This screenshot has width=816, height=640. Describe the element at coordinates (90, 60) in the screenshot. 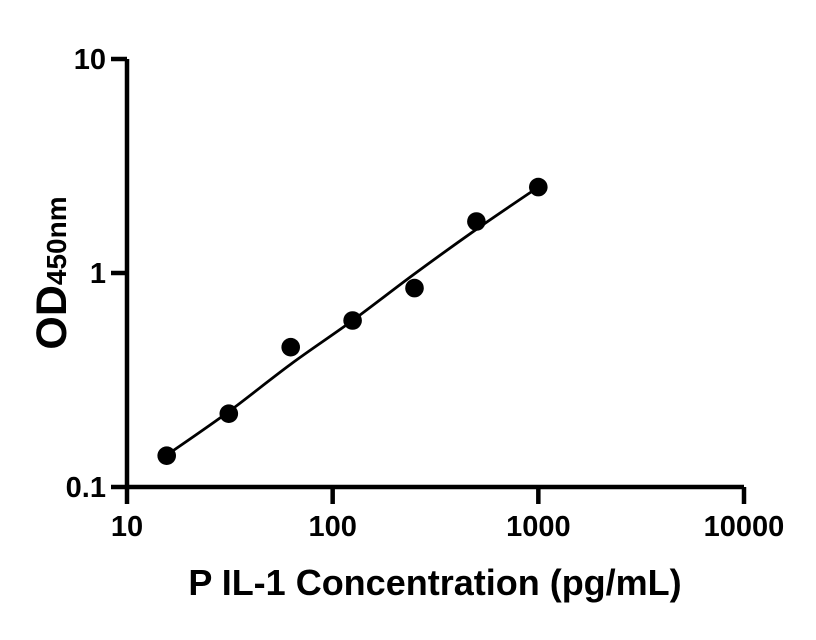

I see `y-tick-label: 10` at that location.